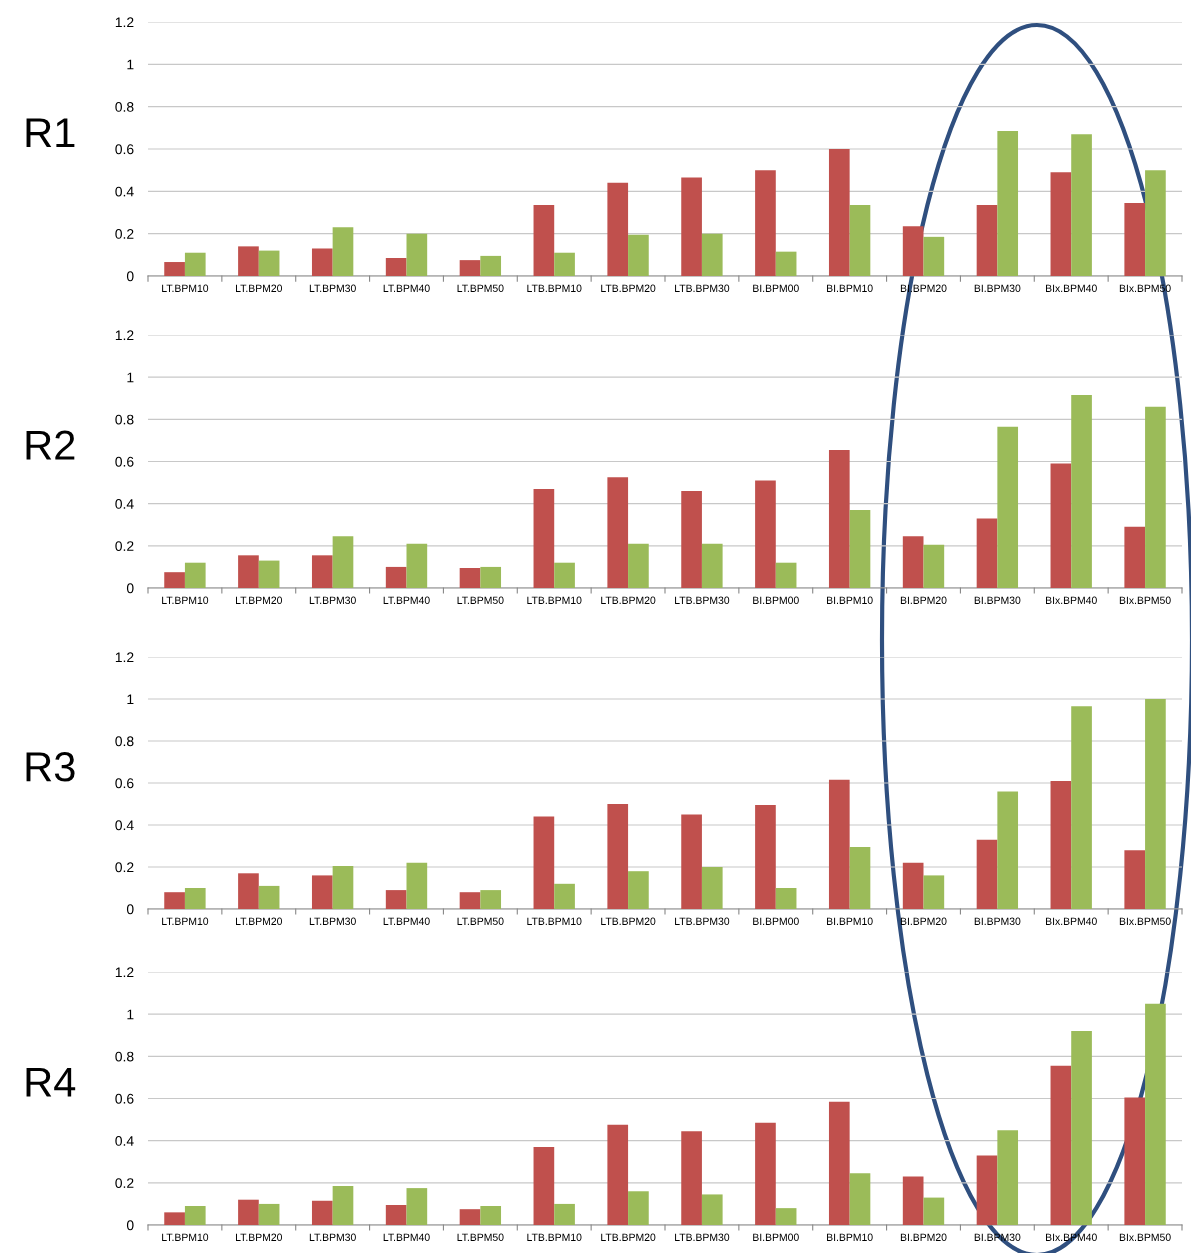 The width and height of the screenshot is (1191, 1253). I want to click on x-tick-label: BI.BPM00, so click(776, 288).